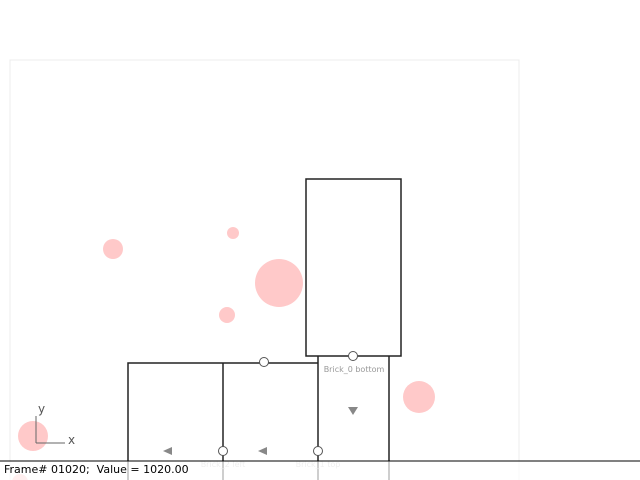  Describe the element at coordinates (71, 440) in the screenshot. I see `axis-label: x` at that location.